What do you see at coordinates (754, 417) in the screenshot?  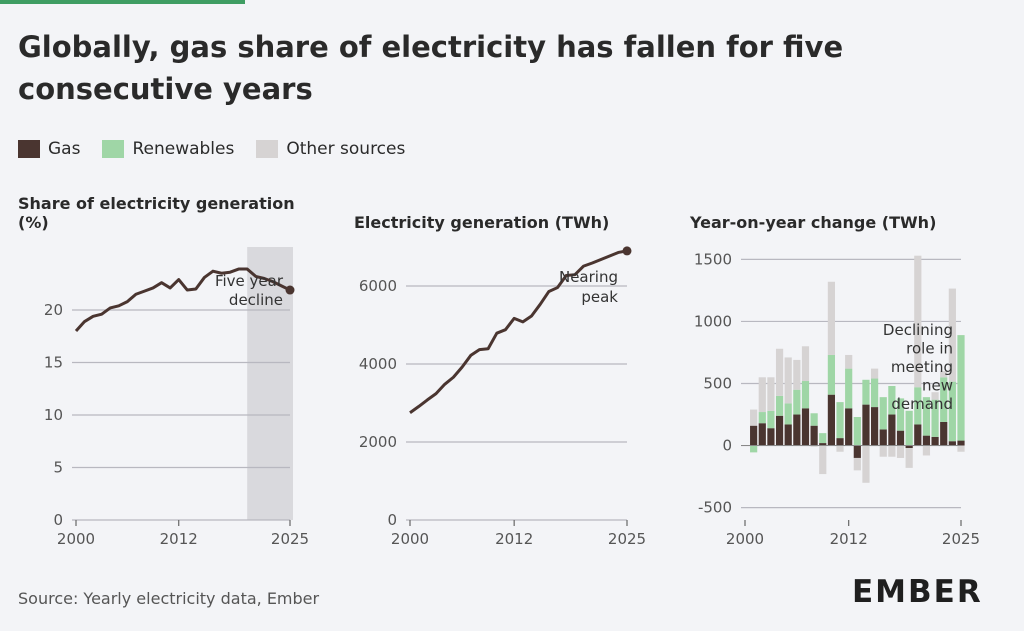 I see `bar-other-2001` at bounding box center [754, 417].